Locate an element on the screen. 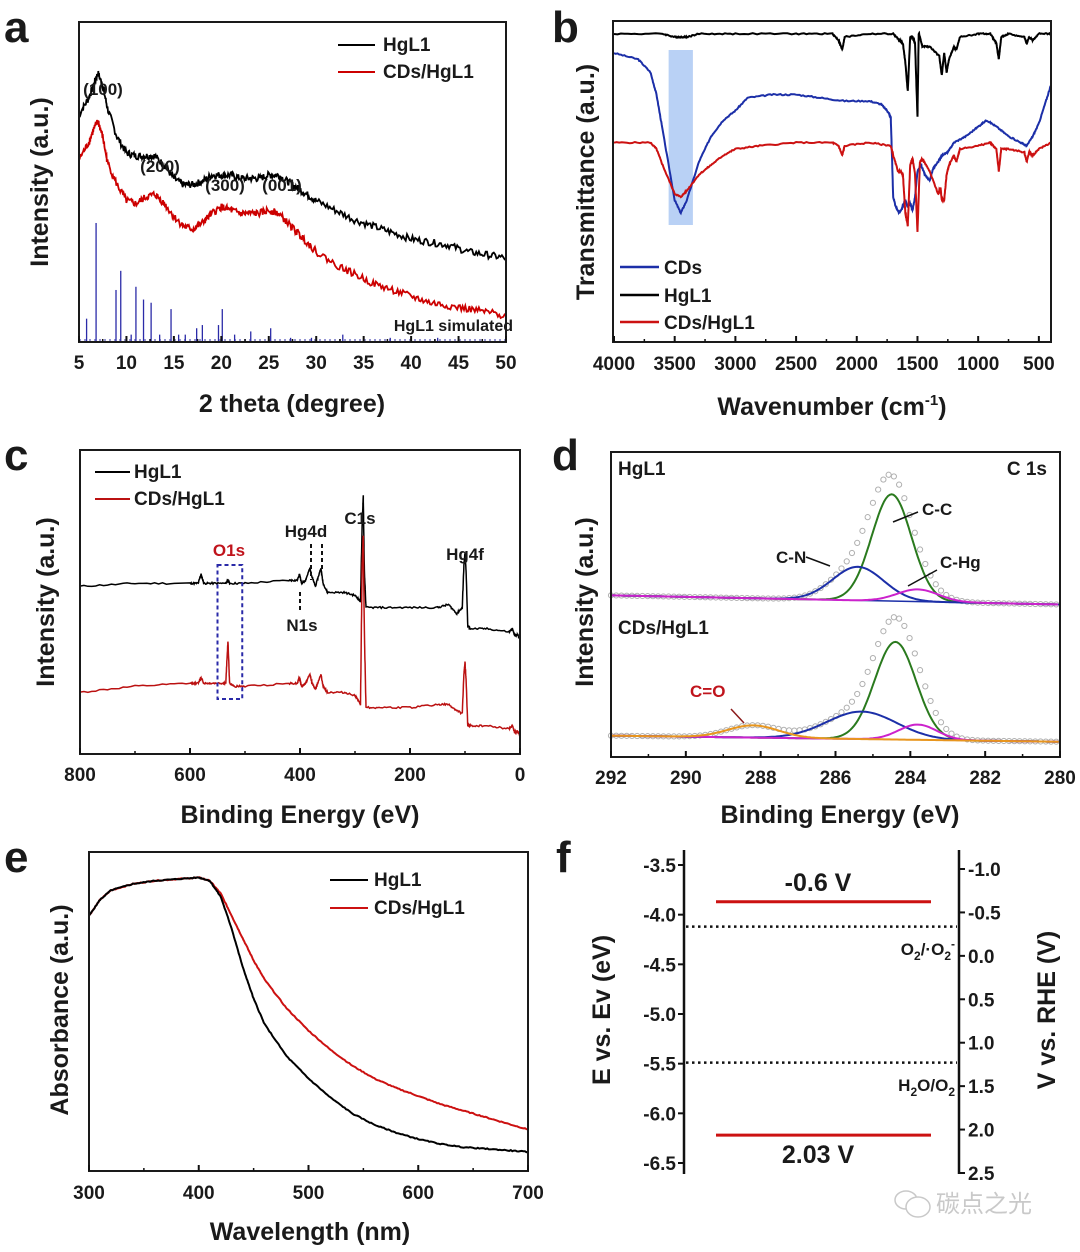  watermark: 碳点之光 is located at coordinates (963, 1204).